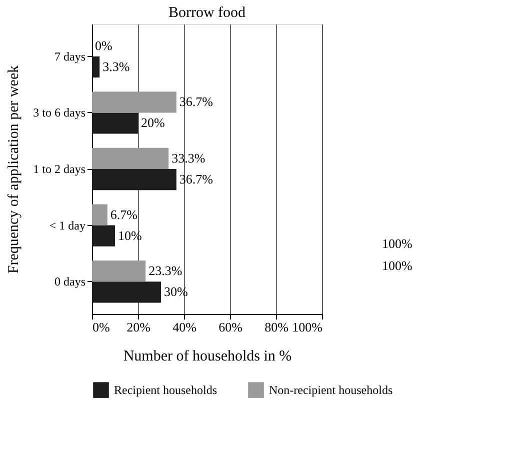 The width and height of the screenshot is (510, 449). Describe the element at coordinates (67, 225) in the screenshot. I see `y-tick-label: < 1 day` at that location.